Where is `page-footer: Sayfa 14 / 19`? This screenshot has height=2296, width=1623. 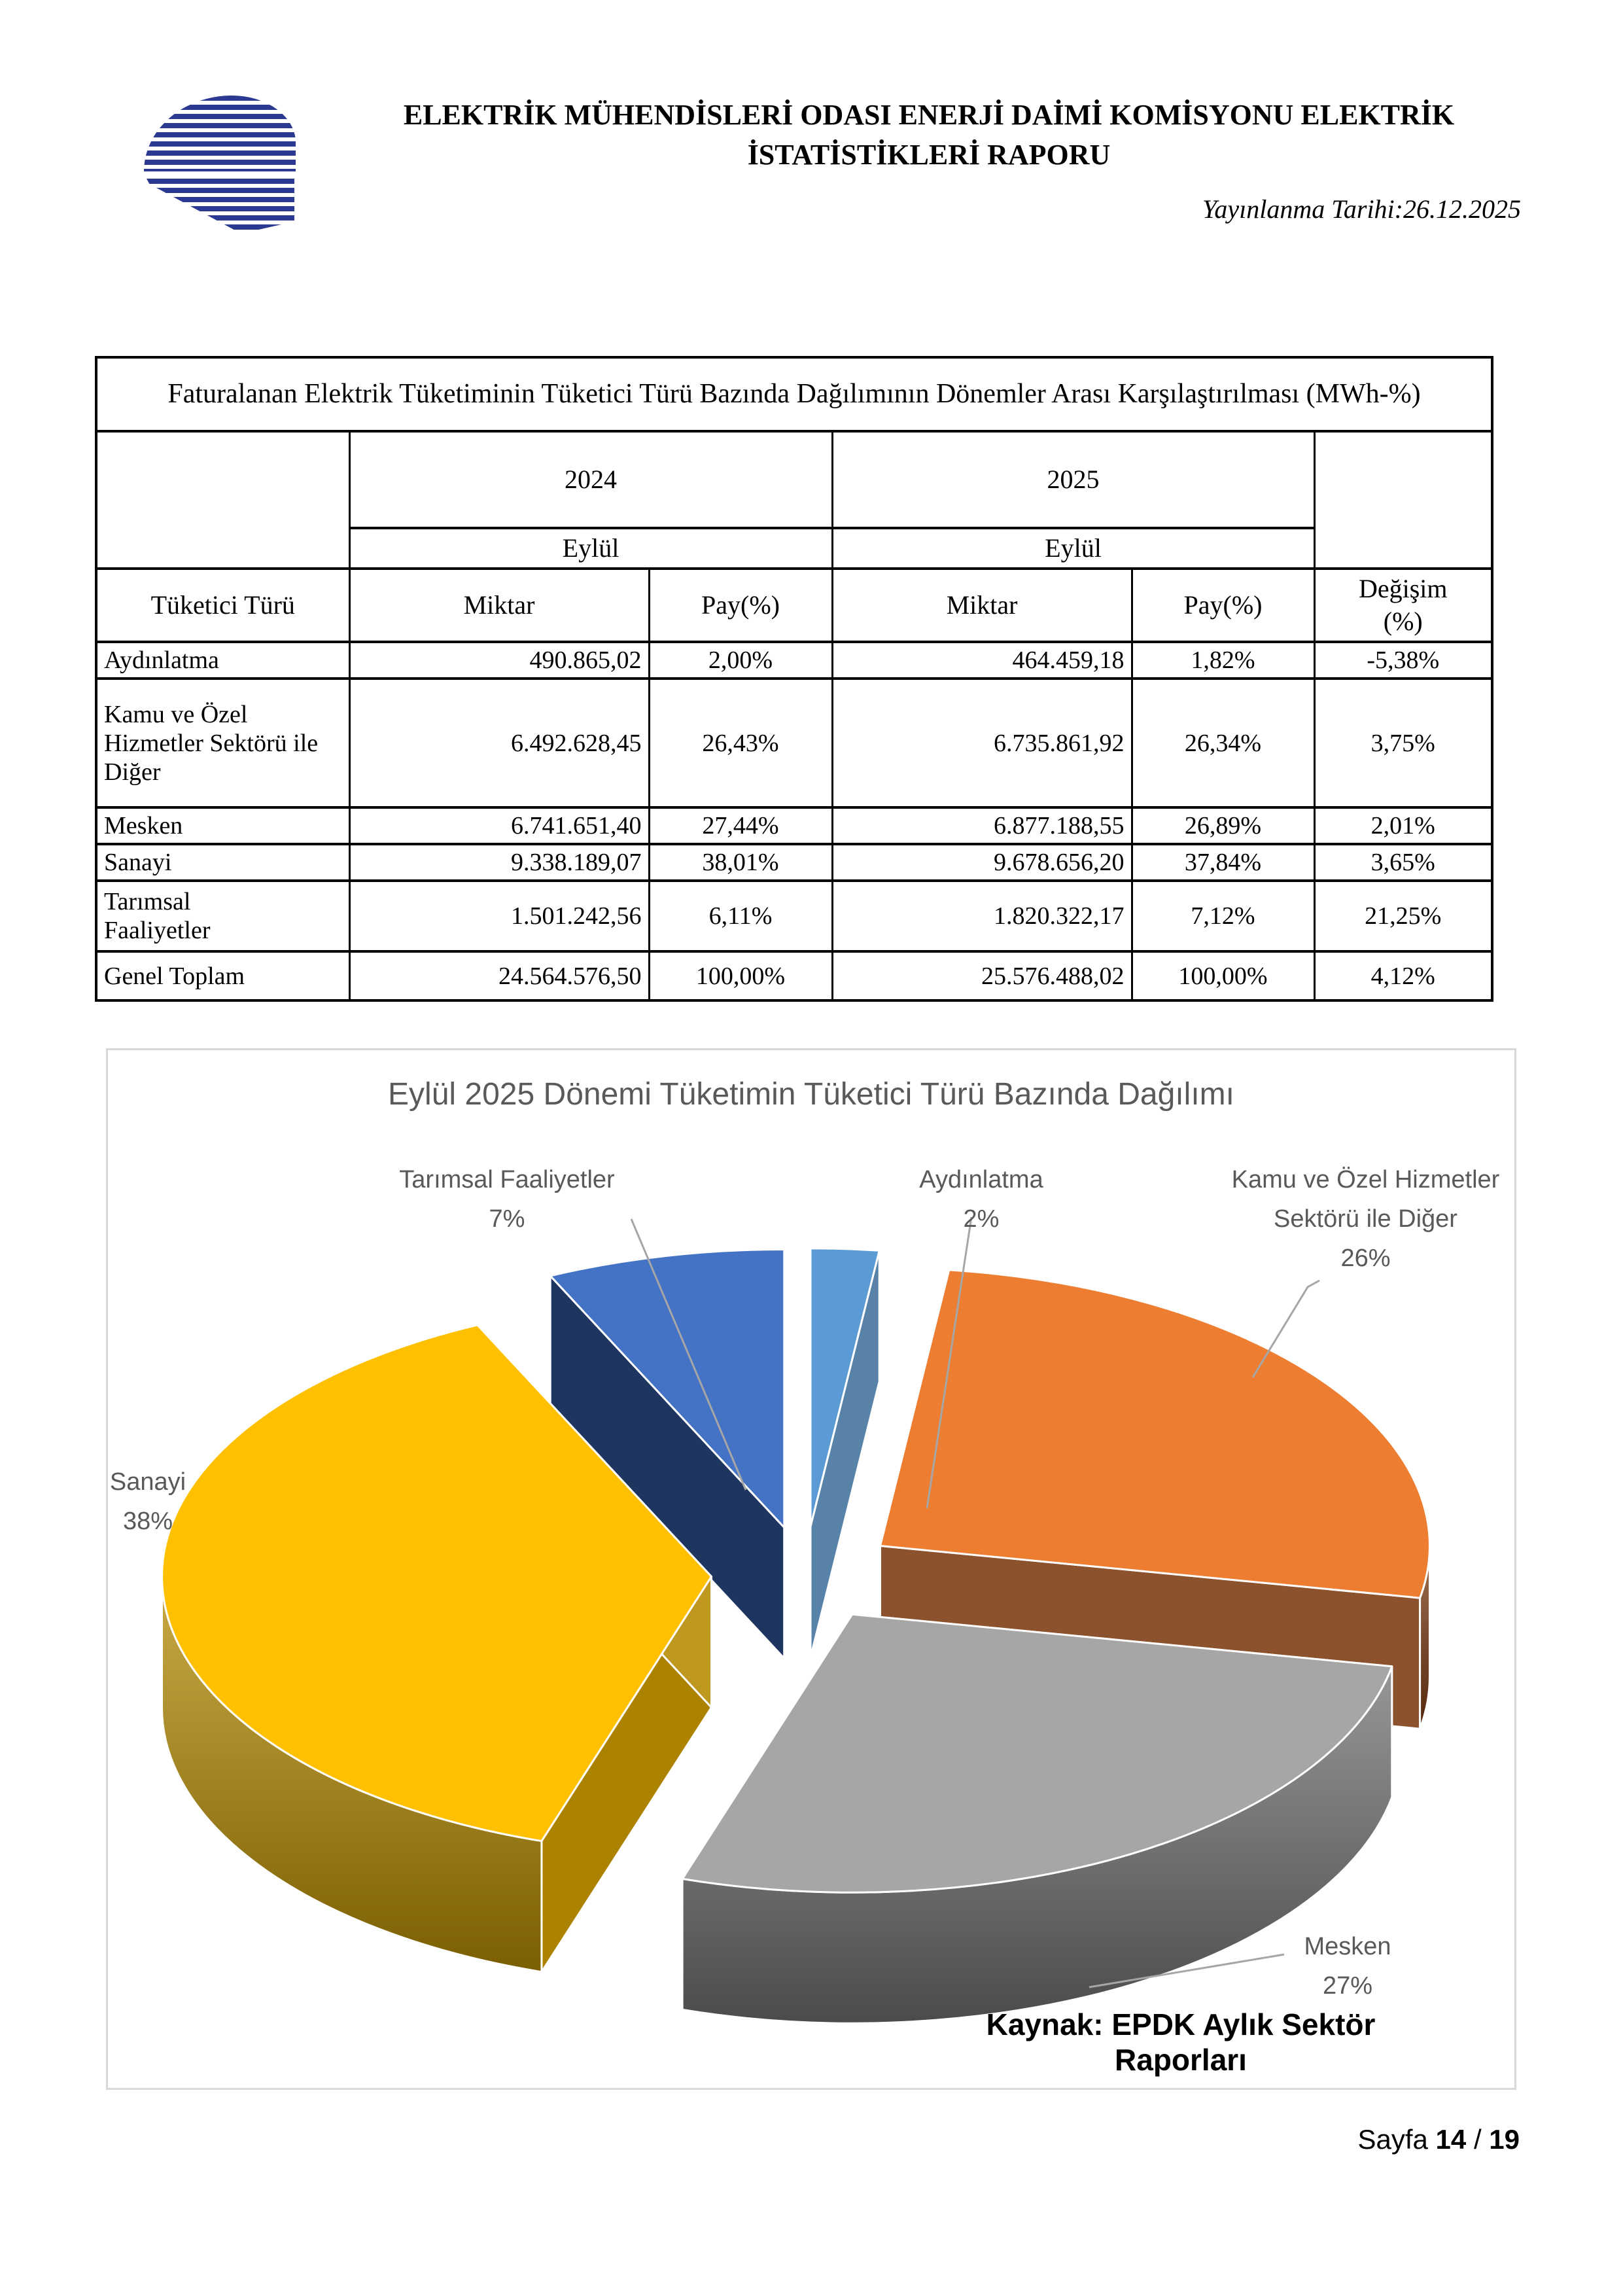 page-footer: Sayfa 14 / 19 is located at coordinates (1438, 2139).